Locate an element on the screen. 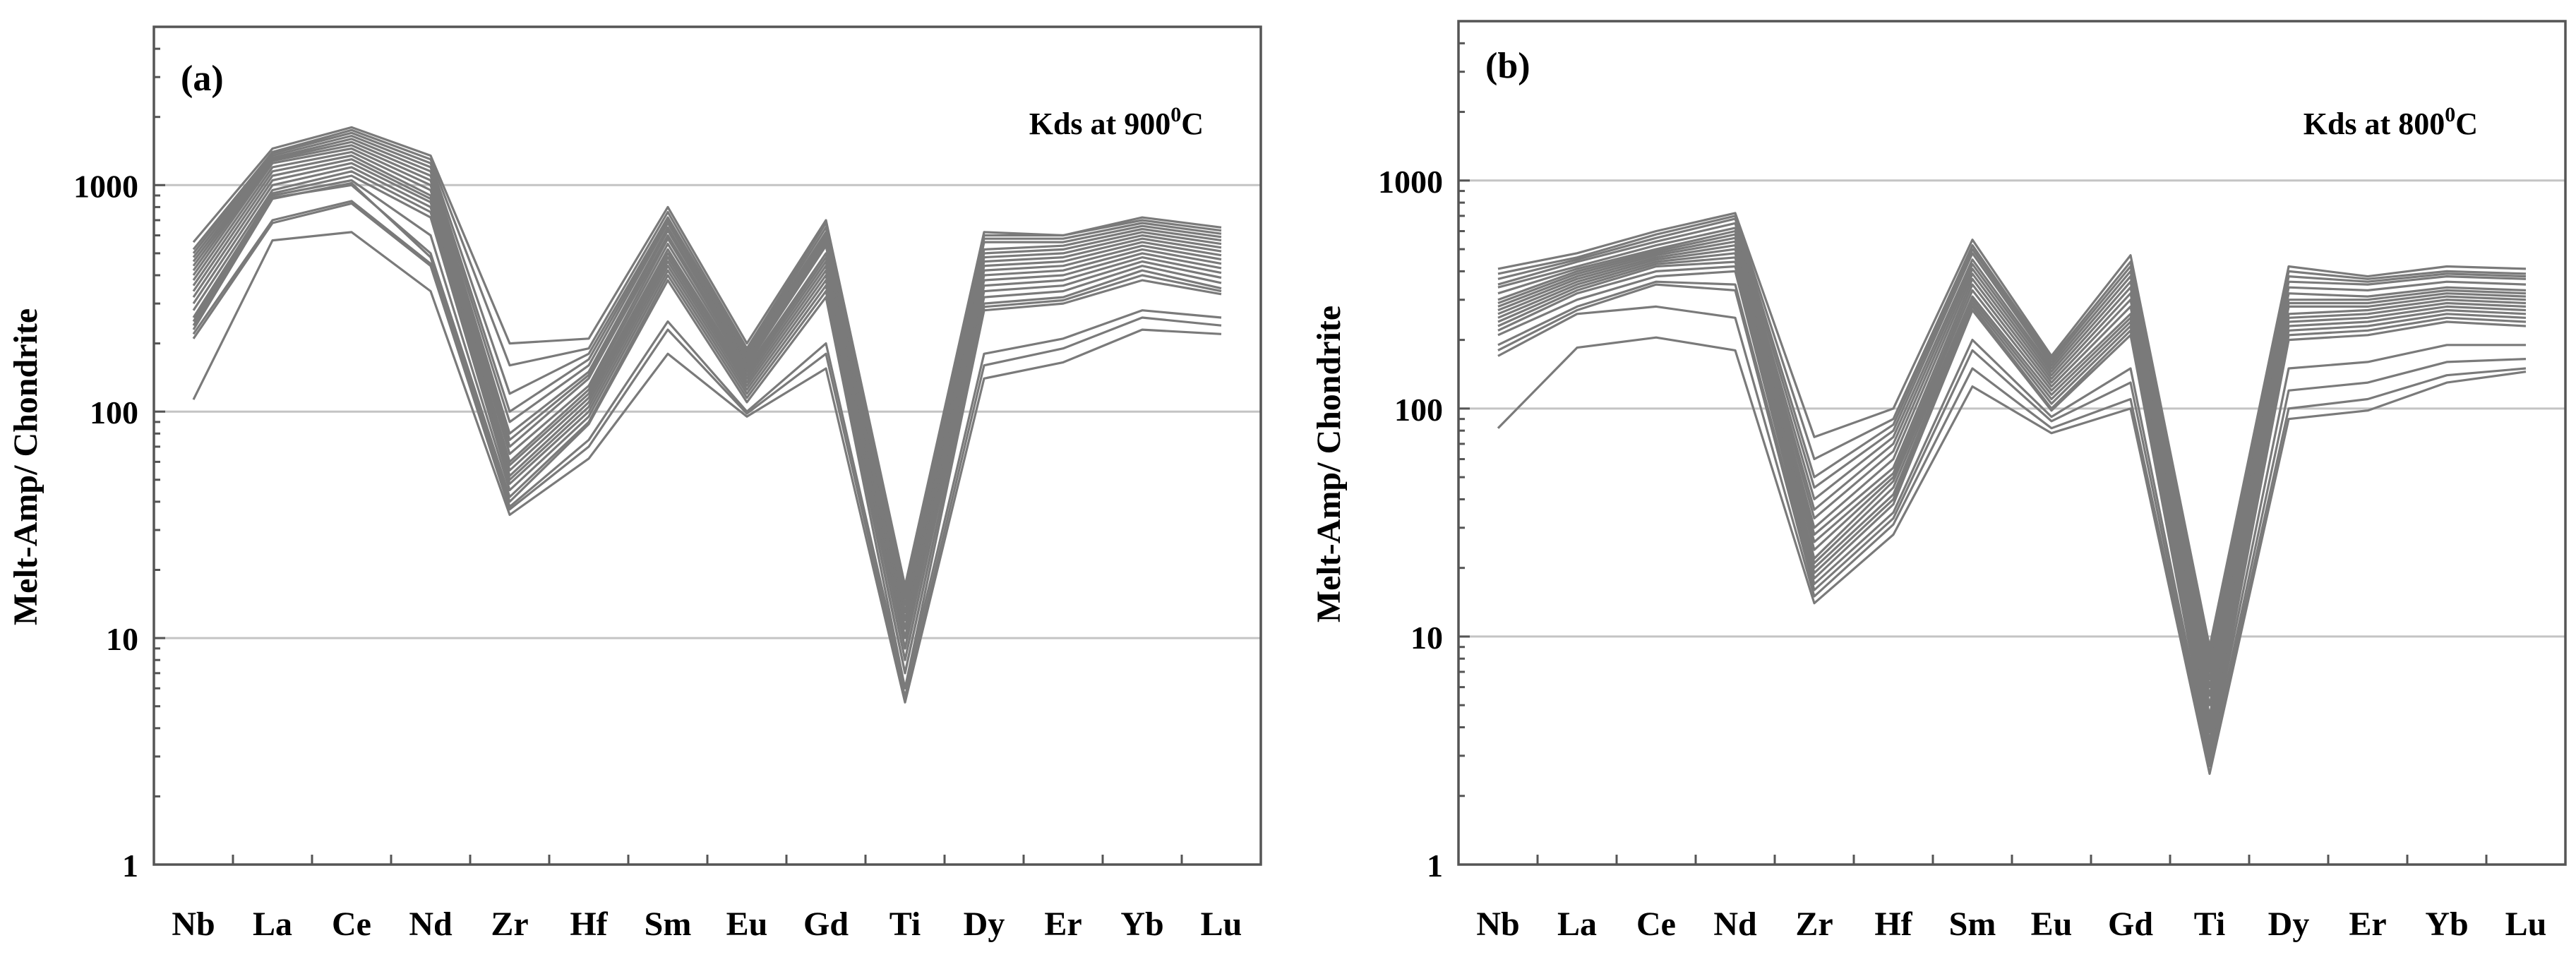 The height and width of the screenshot is (957, 2576). annotation-prefix: Kds at 800 is located at coordinates (2374, 124).